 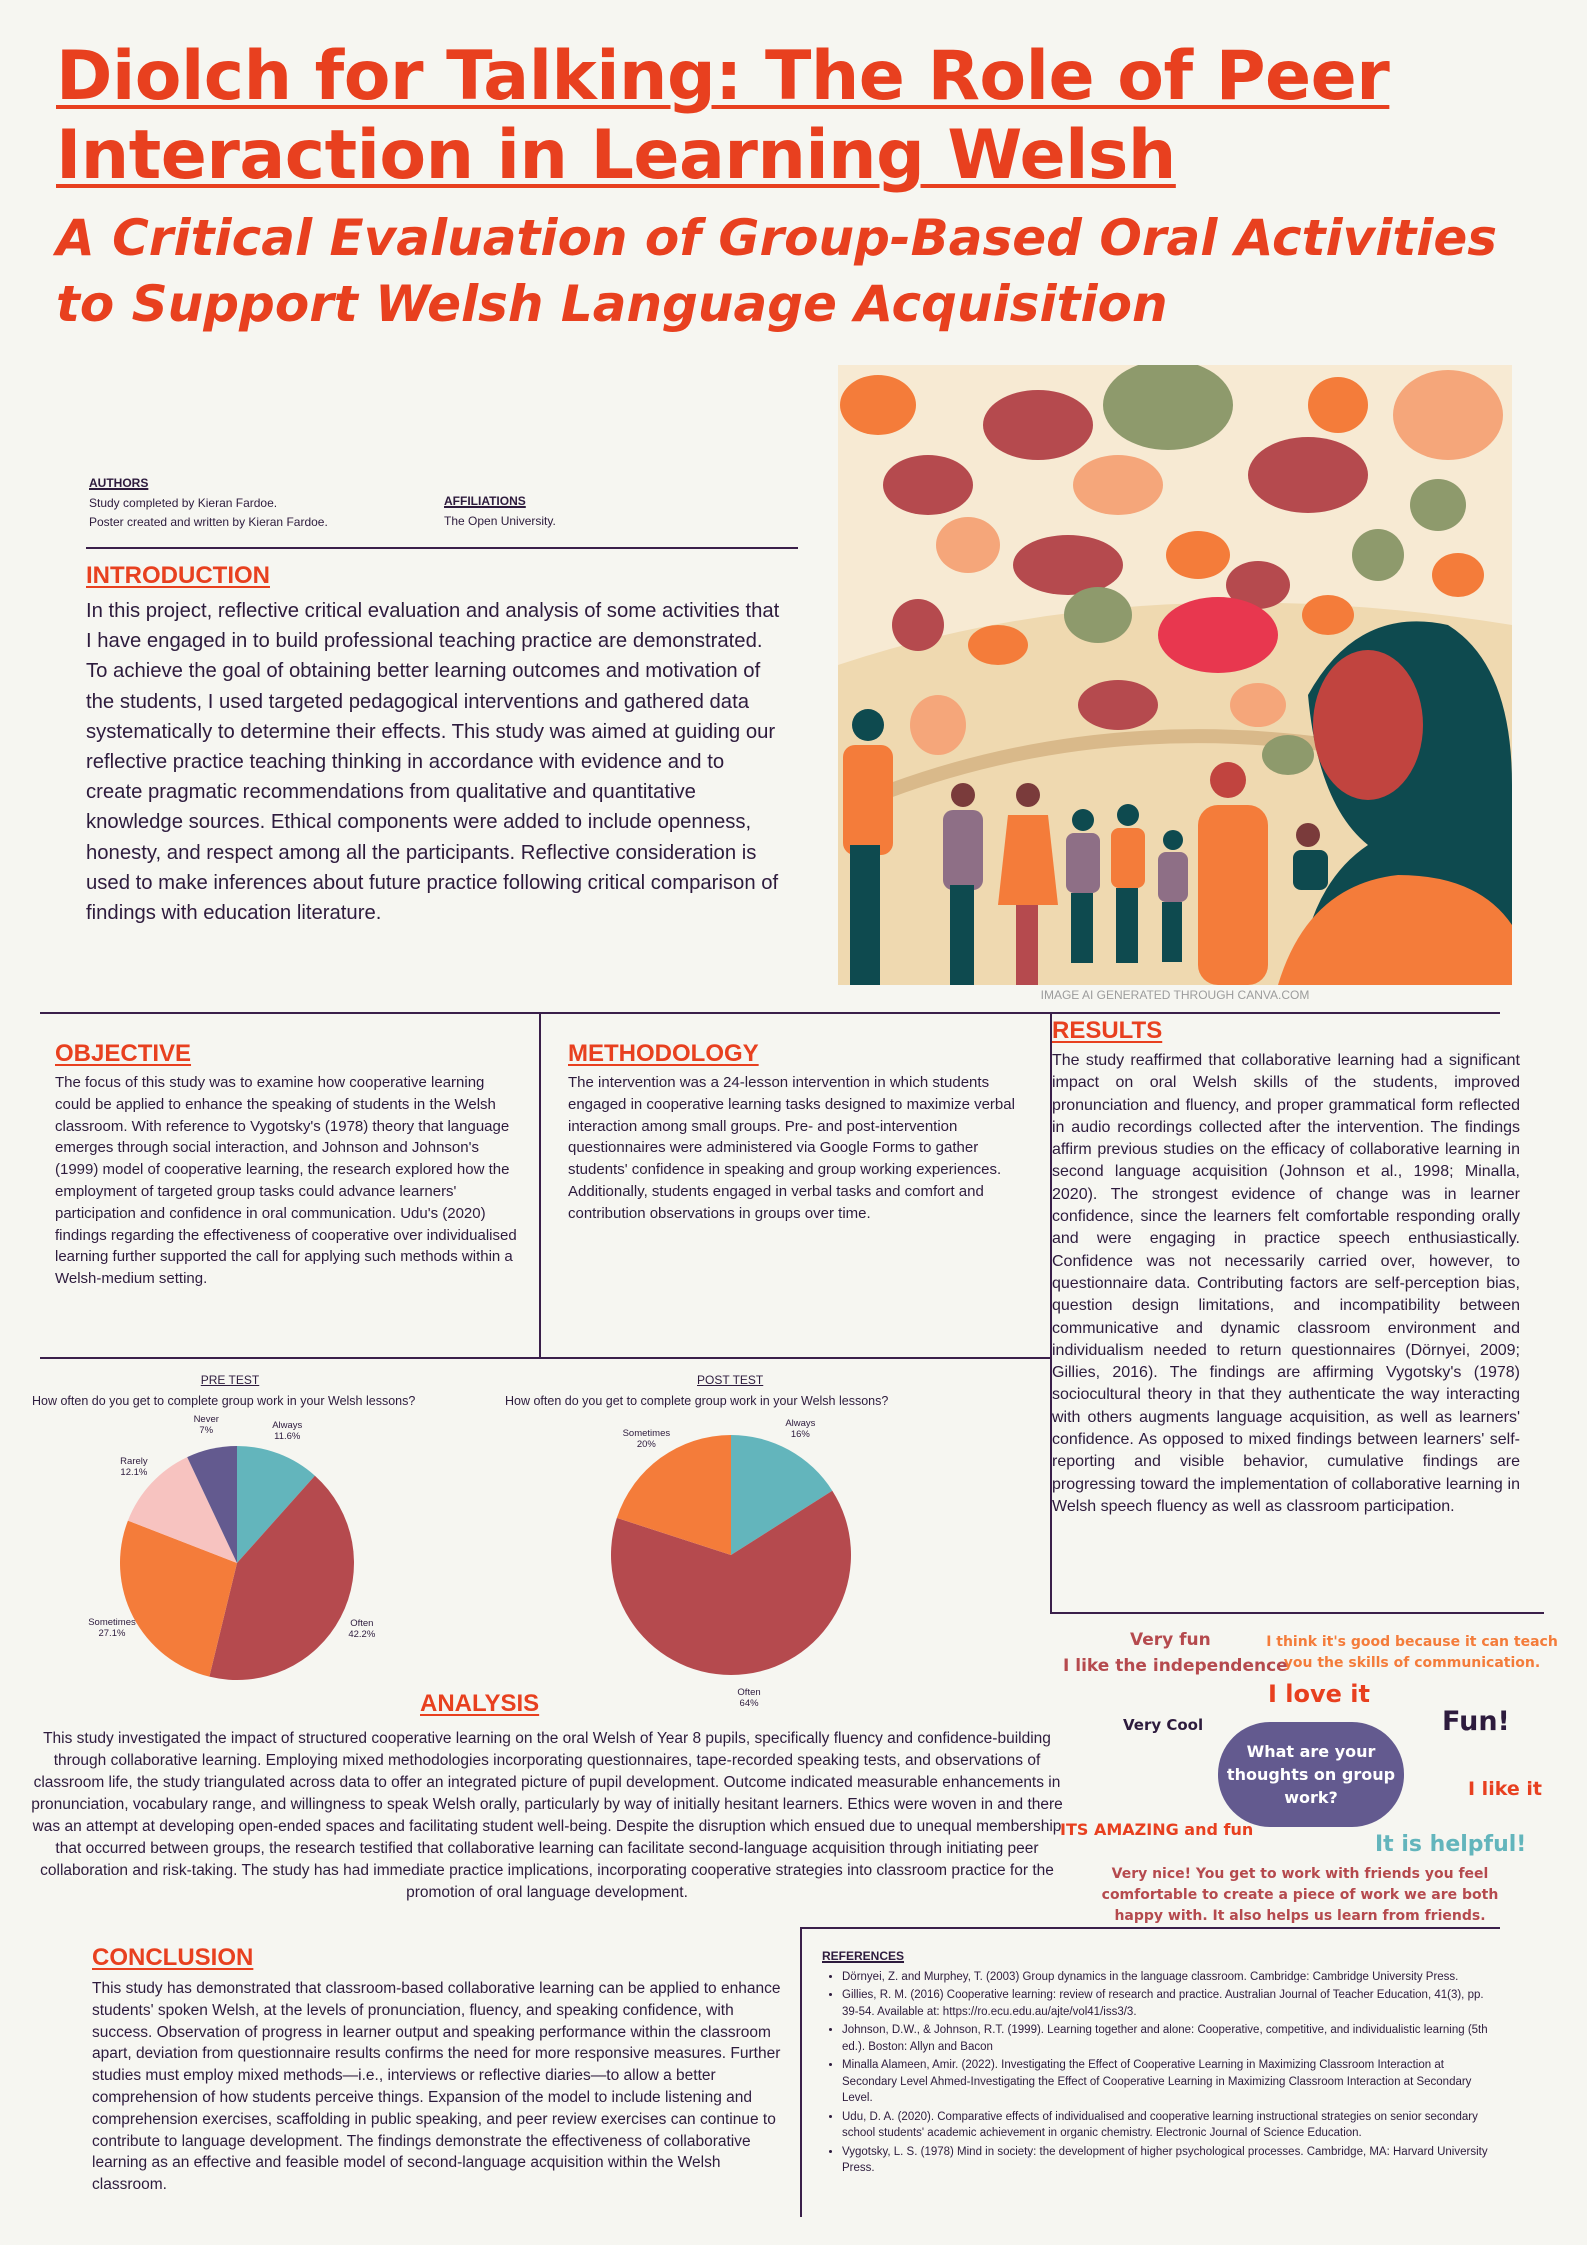 I want to click on chart-title: PRE TEST, so click(x=230, y=1380).